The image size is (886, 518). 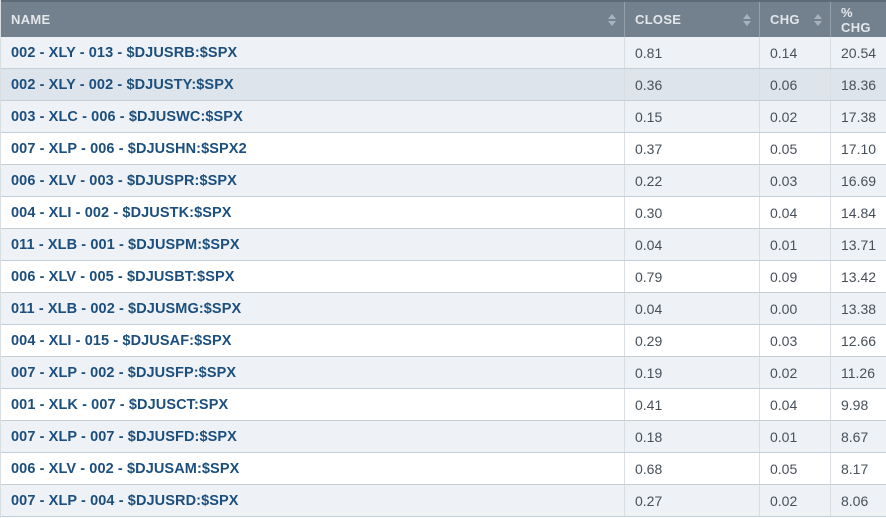 I want to click on column-header-close: CLOSE, so click(x=692, y=19).